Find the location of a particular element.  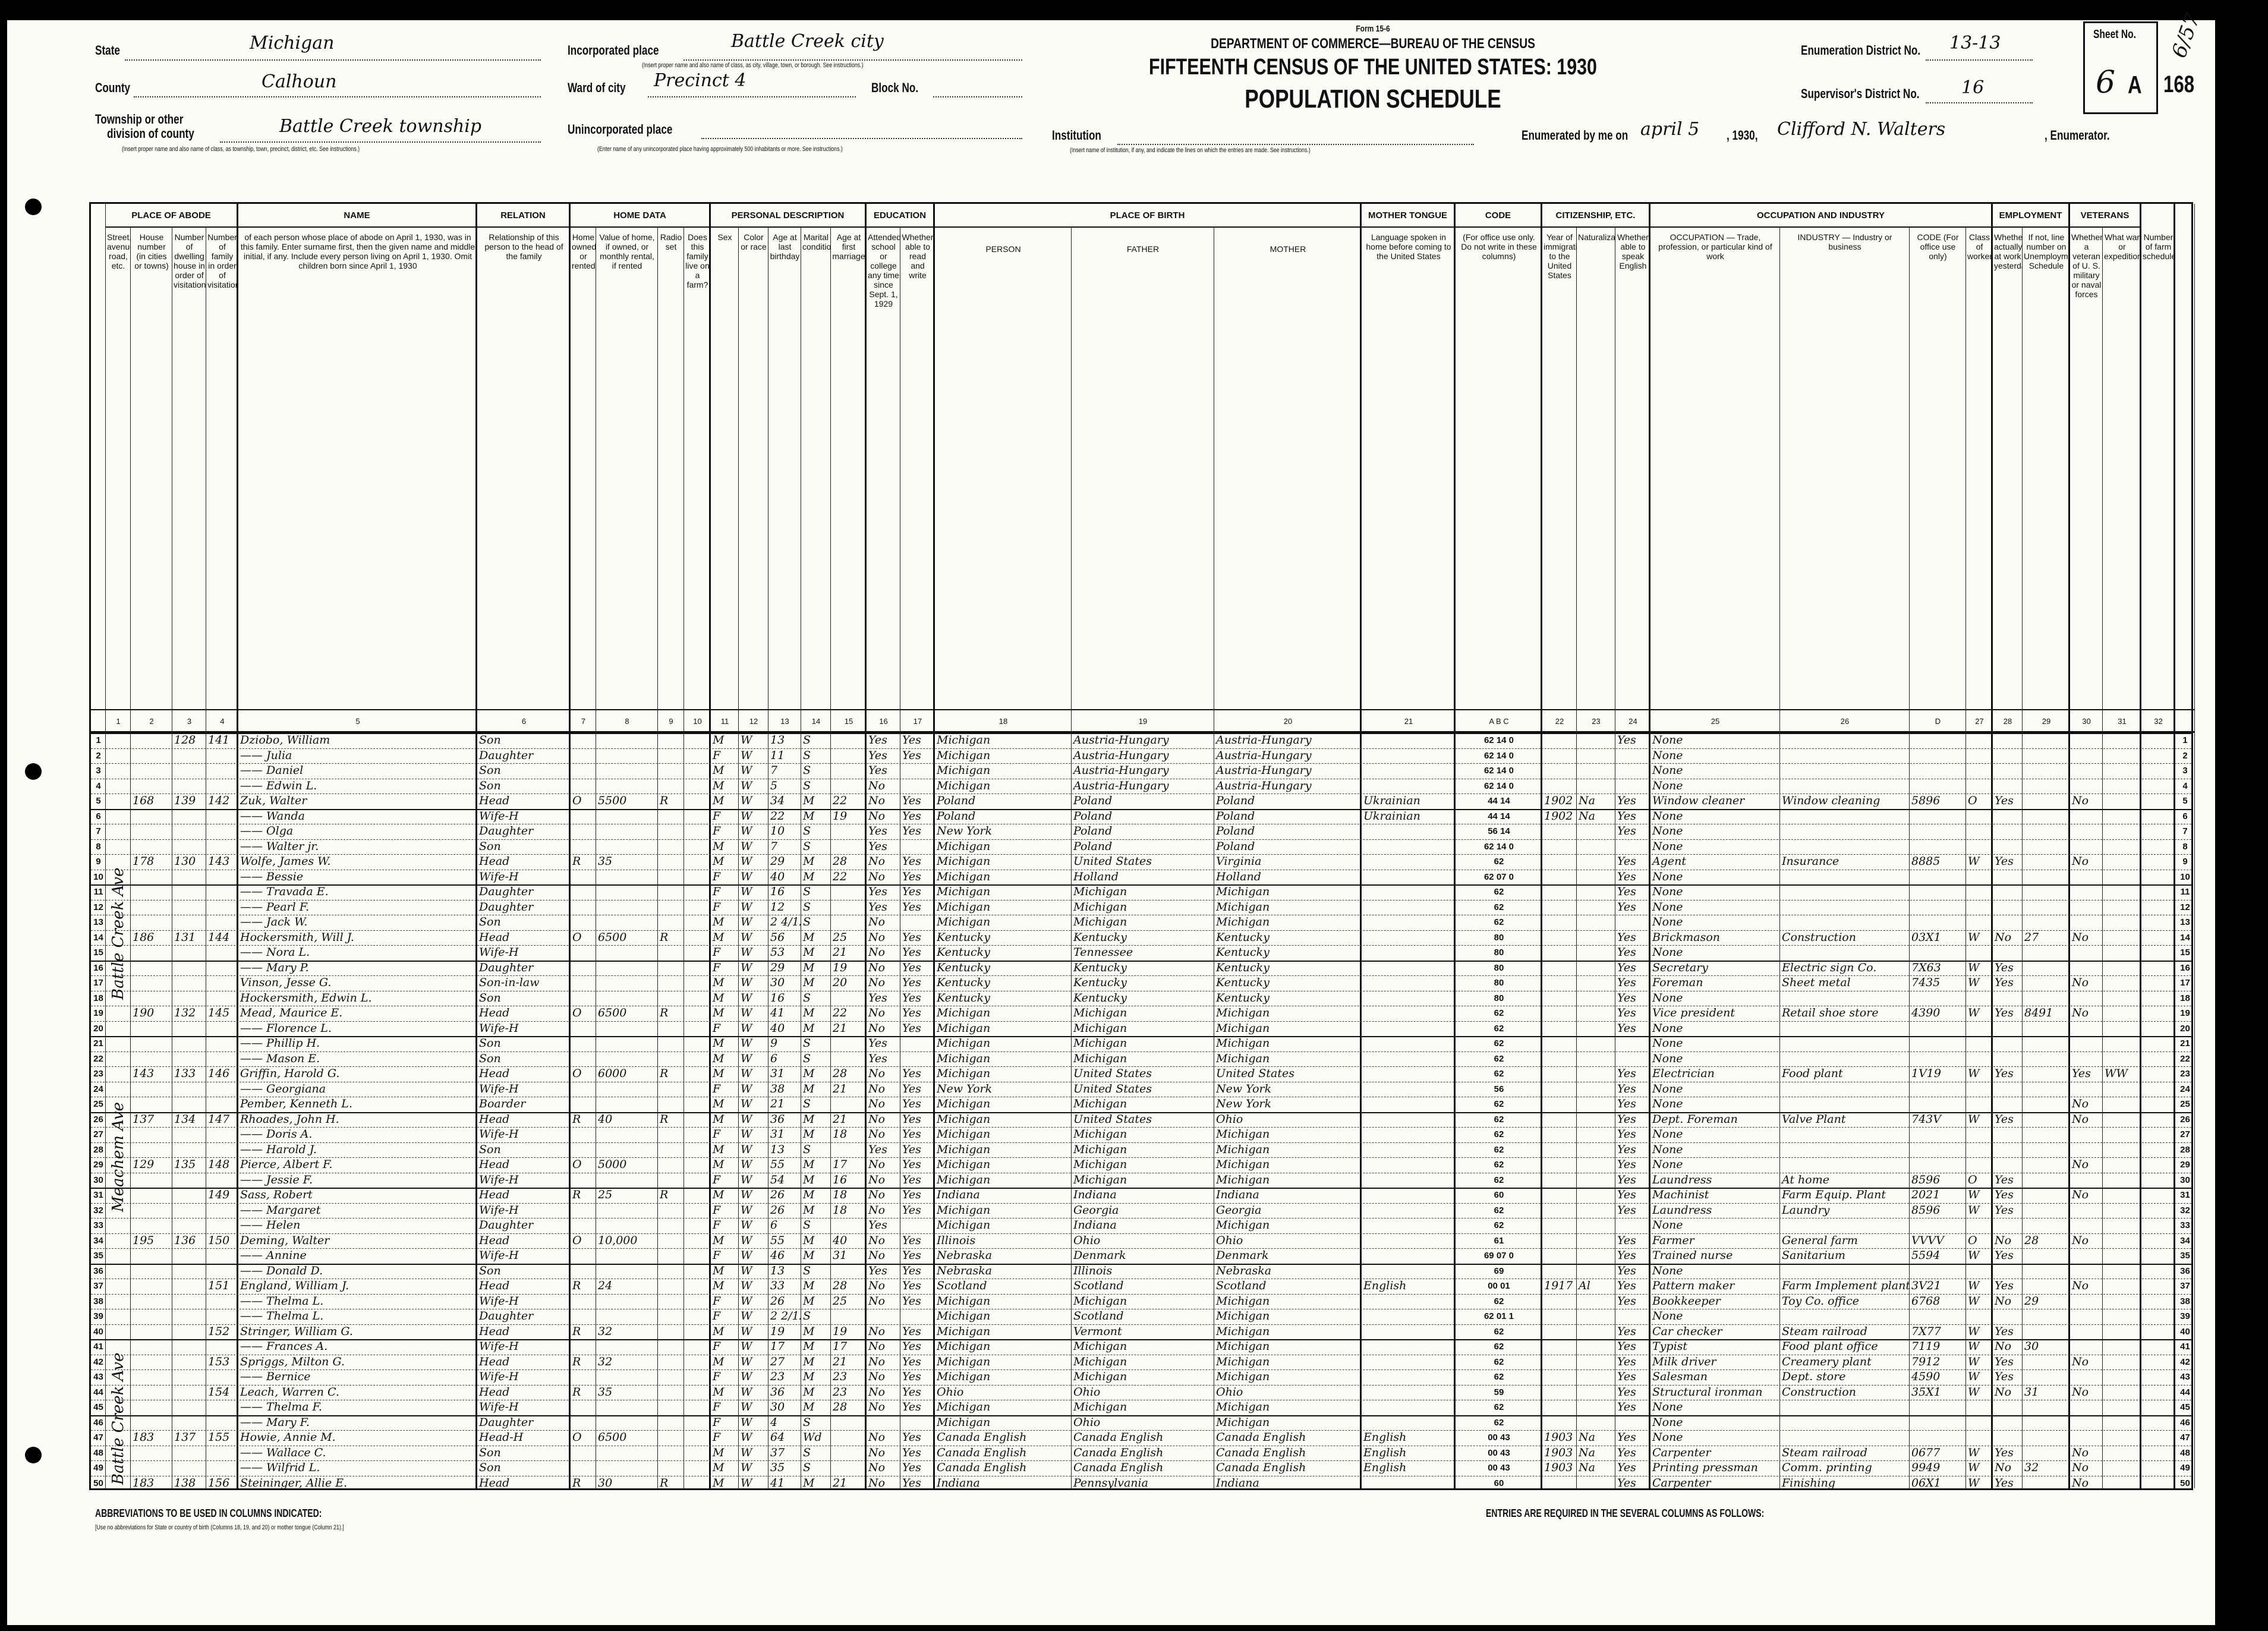

cell-value: 24 is located at coordinates (605, 1285).